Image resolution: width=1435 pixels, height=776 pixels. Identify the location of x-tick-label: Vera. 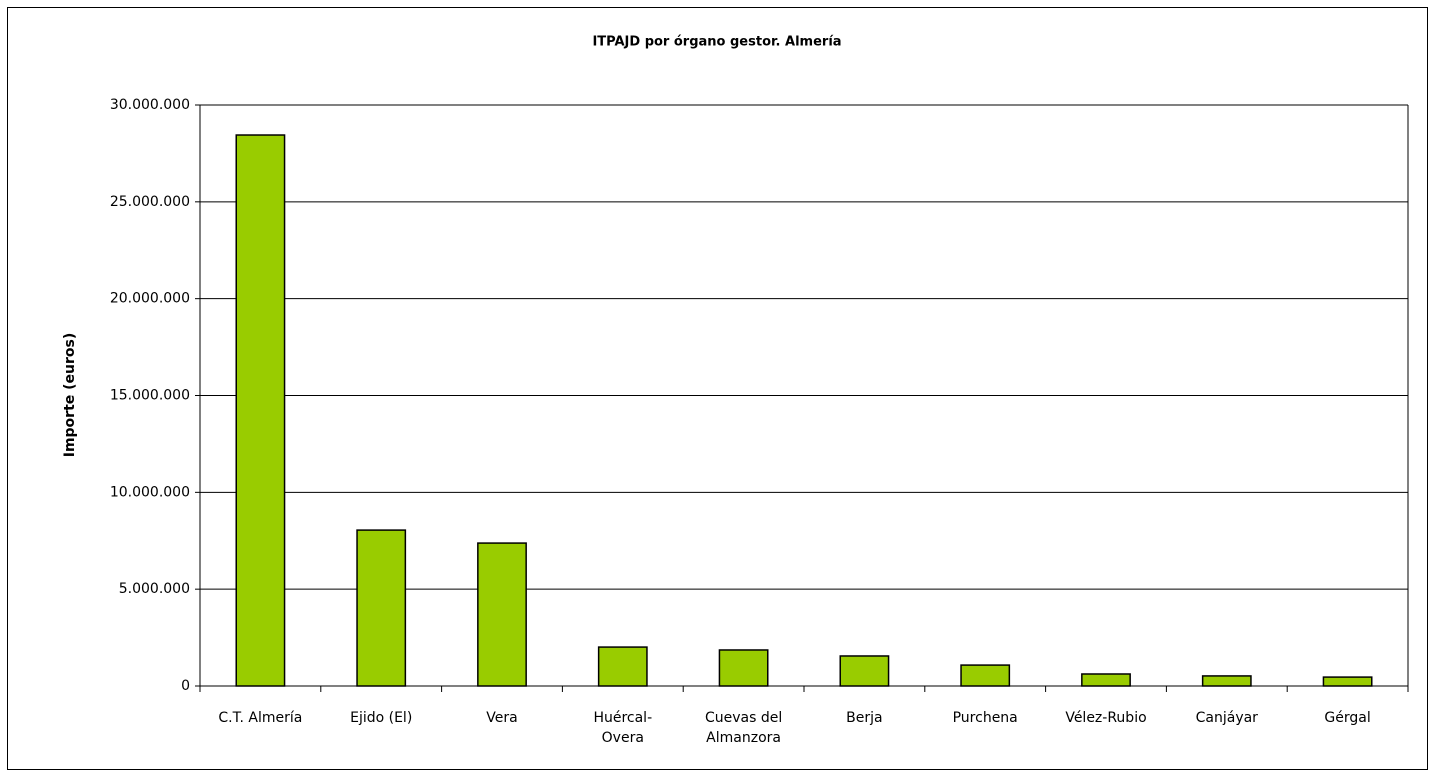
(502, 718).